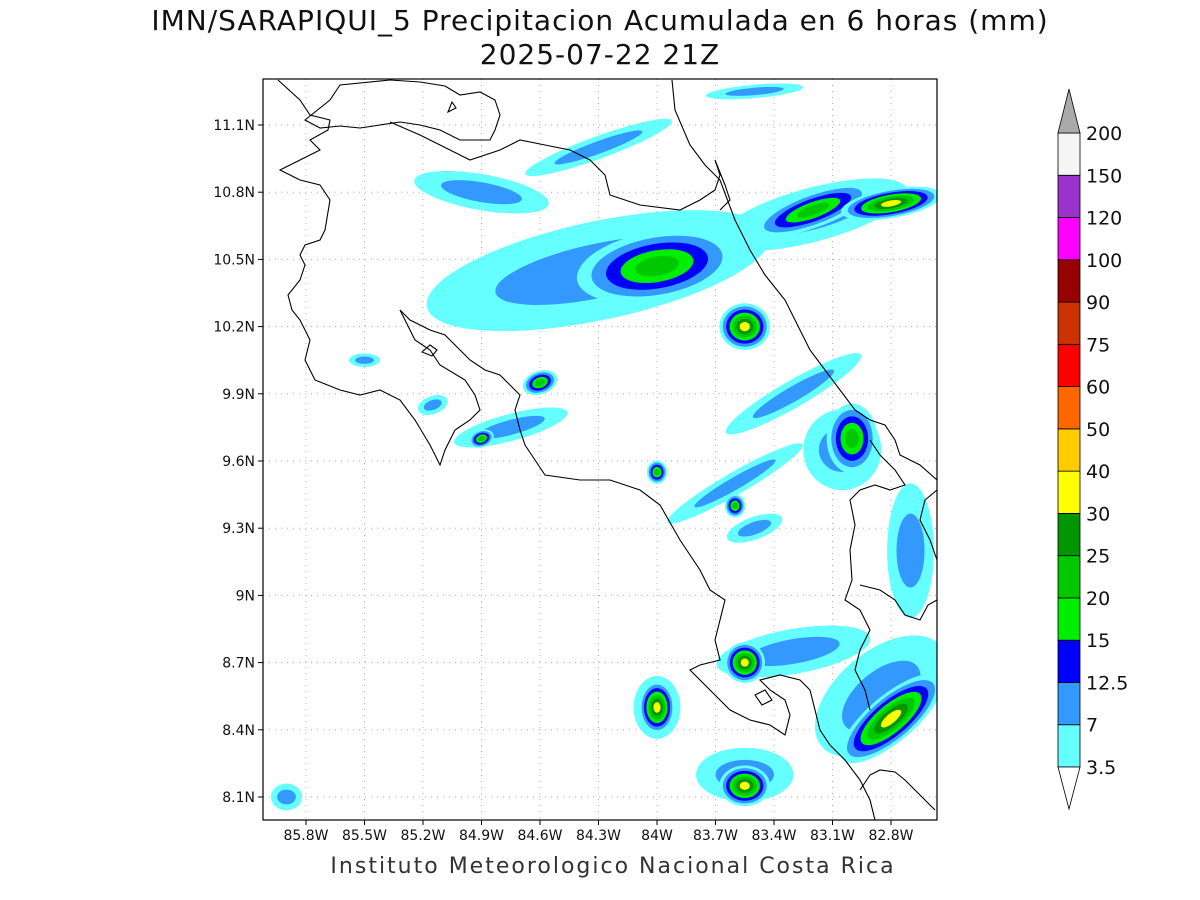 The width and height of the screenshot is (1200, 900). Describe the element at coordinates (234, 193) in the screenshot. I see `lat-tick-label: 10.8N` at that location.